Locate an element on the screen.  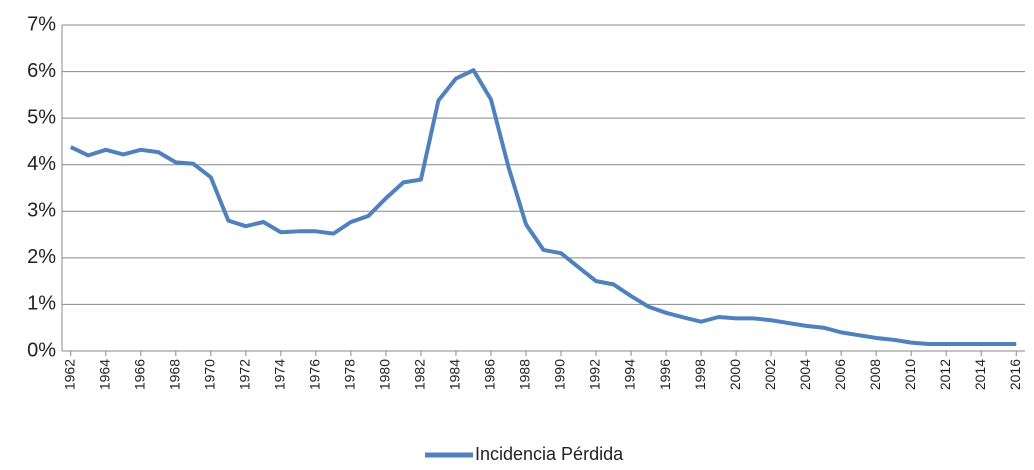
x-tick-label: 1998 is located at coordinates (700, 374).